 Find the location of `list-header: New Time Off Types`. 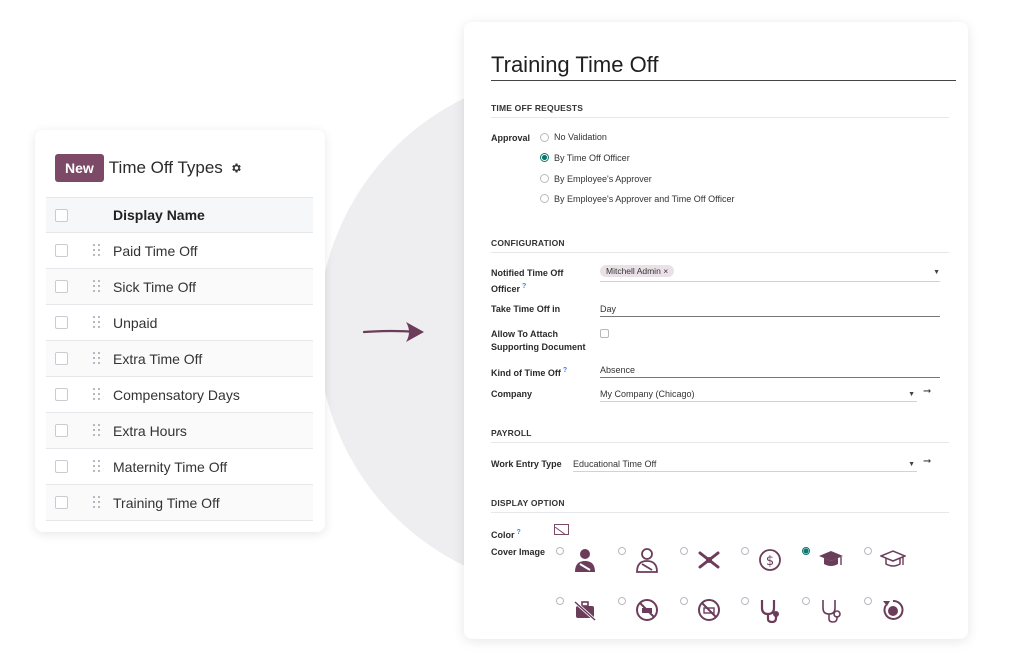

list-header: New Time Off Types is located at coordinates (148, 168).